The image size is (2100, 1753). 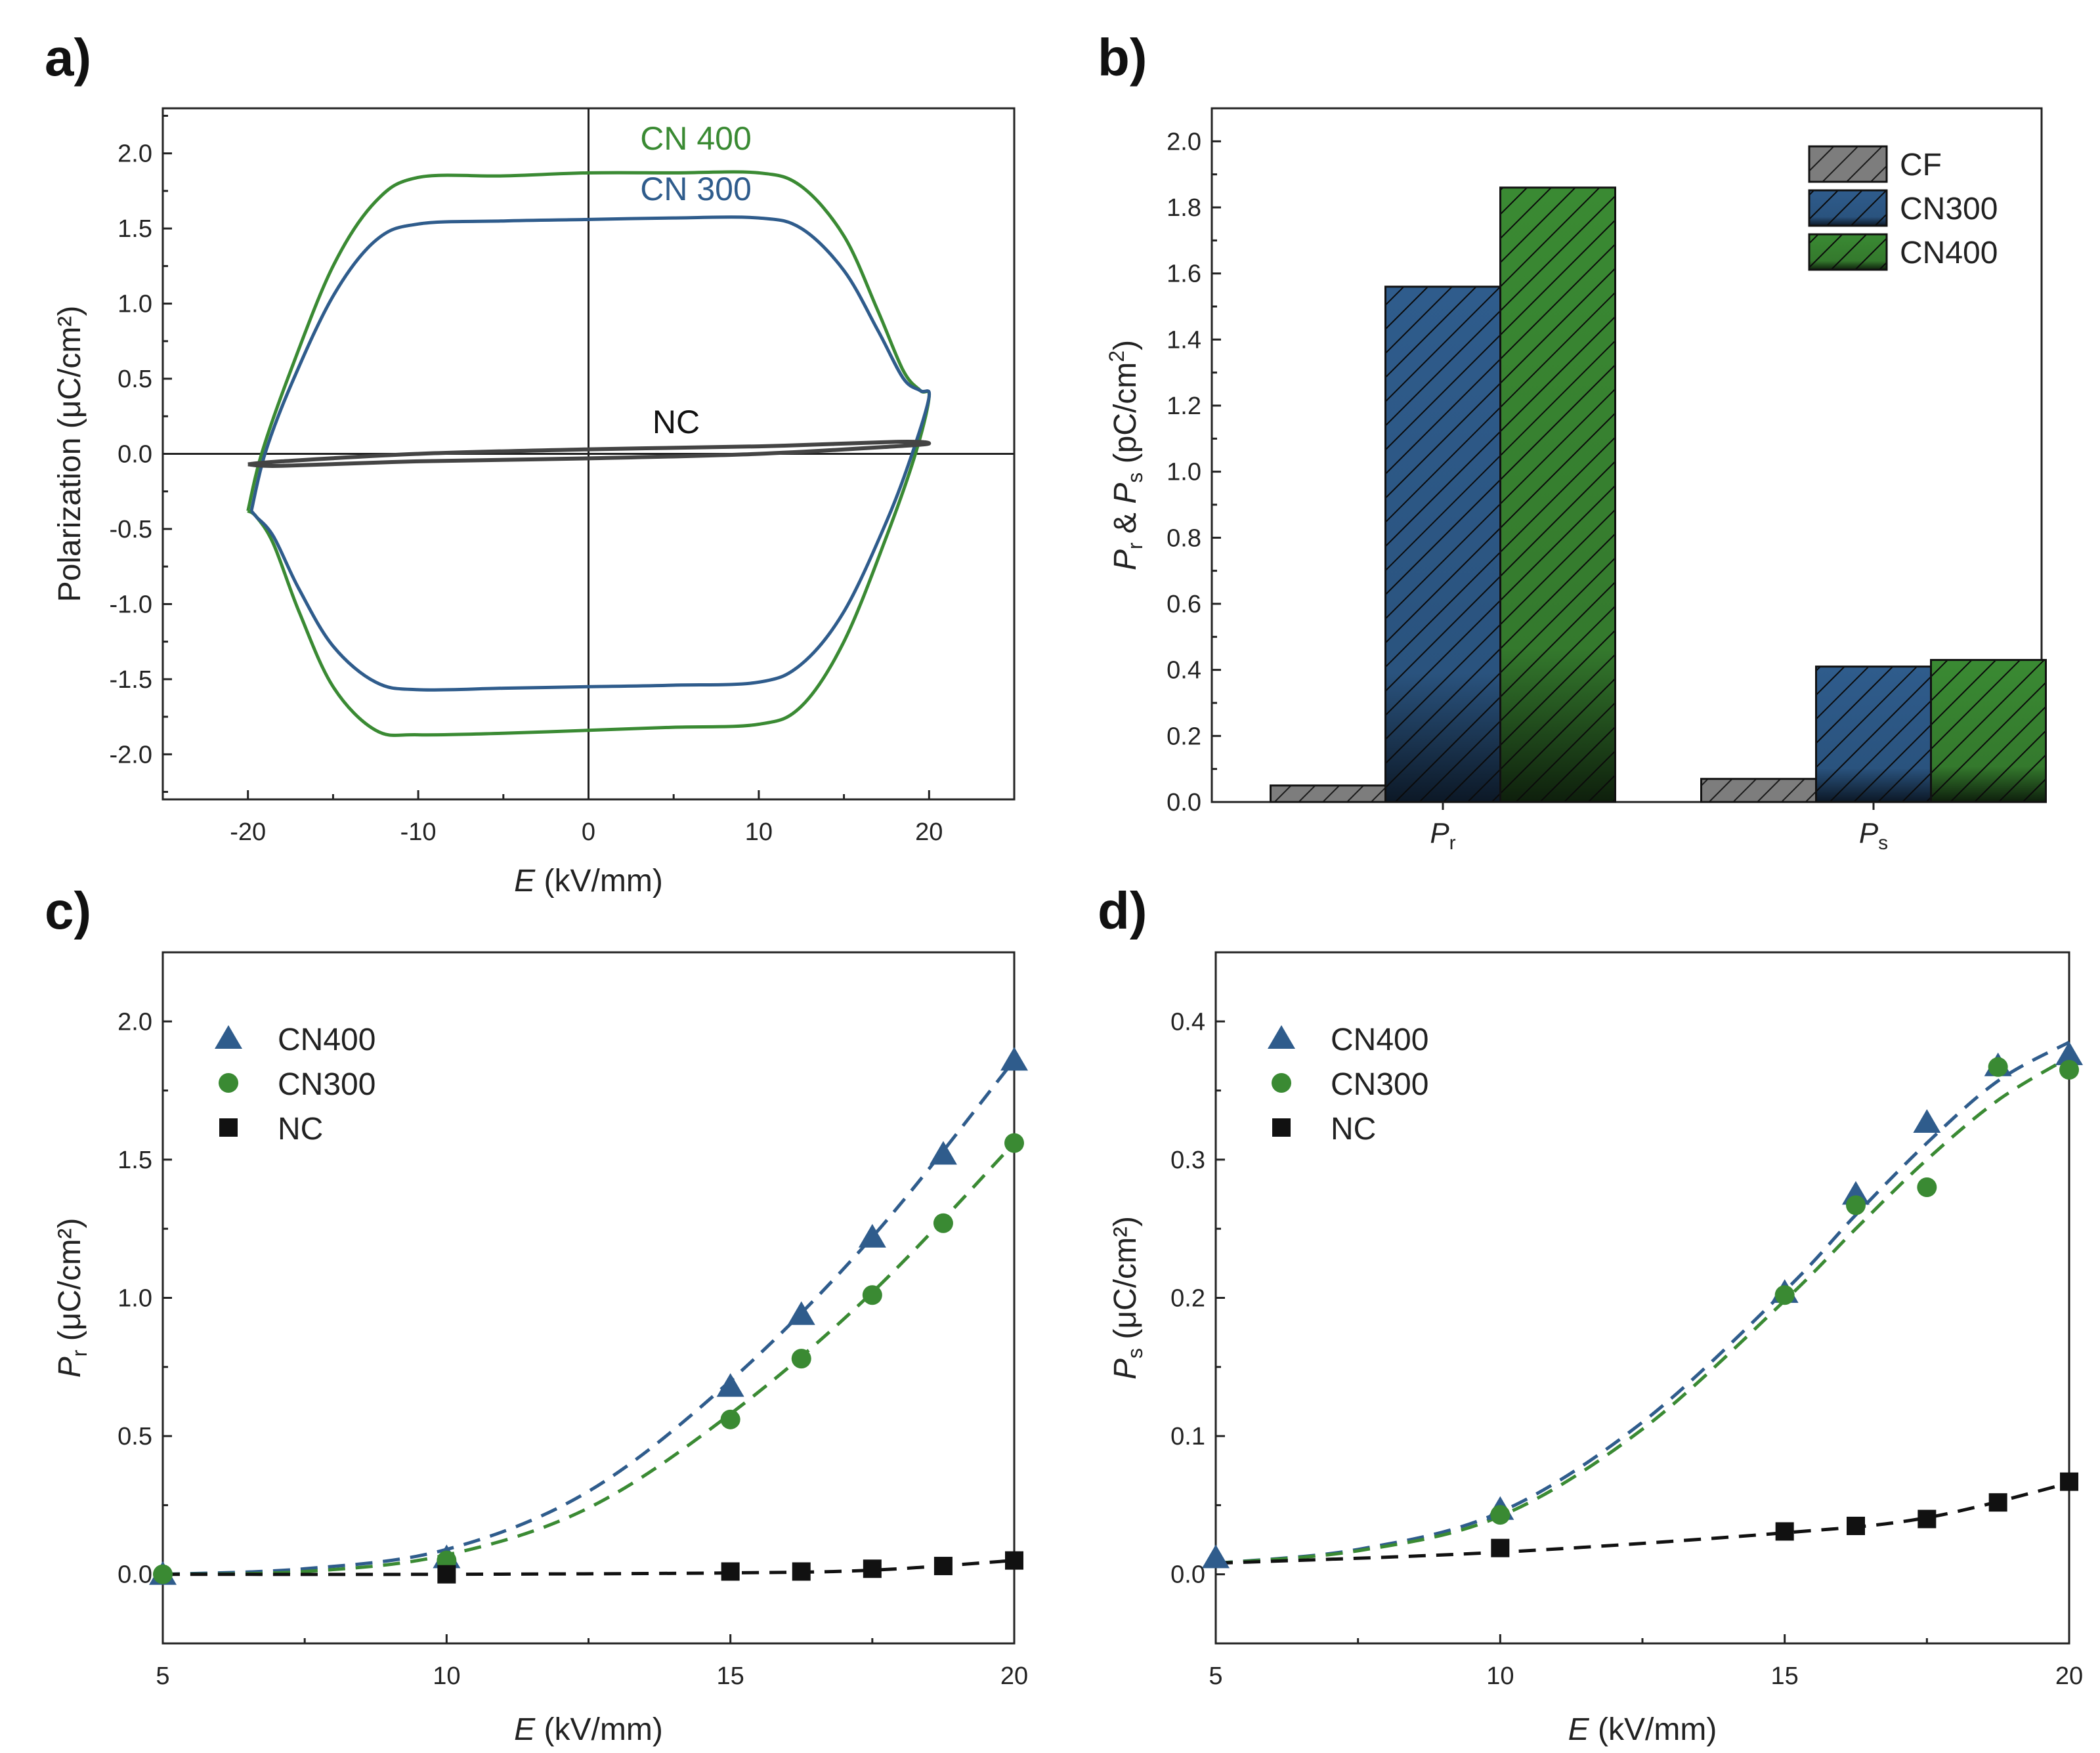 What do you see at coordinates (131, 604) in the screenshot?
I see `y-tick-label: -1.0` at bounding box center [131, 604].